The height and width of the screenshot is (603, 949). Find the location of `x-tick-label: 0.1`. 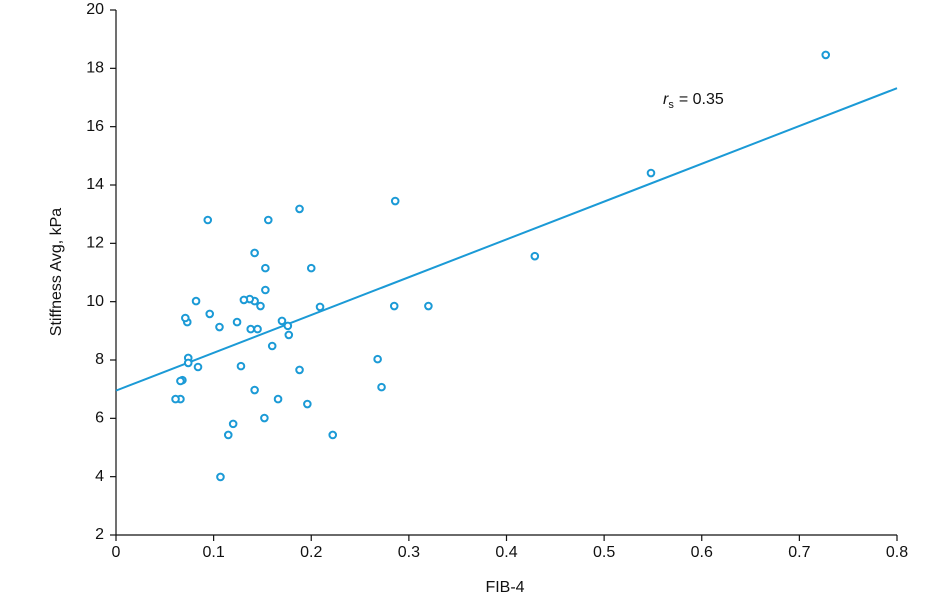

x-tick-label: 0.1 is located at coordinates (214, 552).